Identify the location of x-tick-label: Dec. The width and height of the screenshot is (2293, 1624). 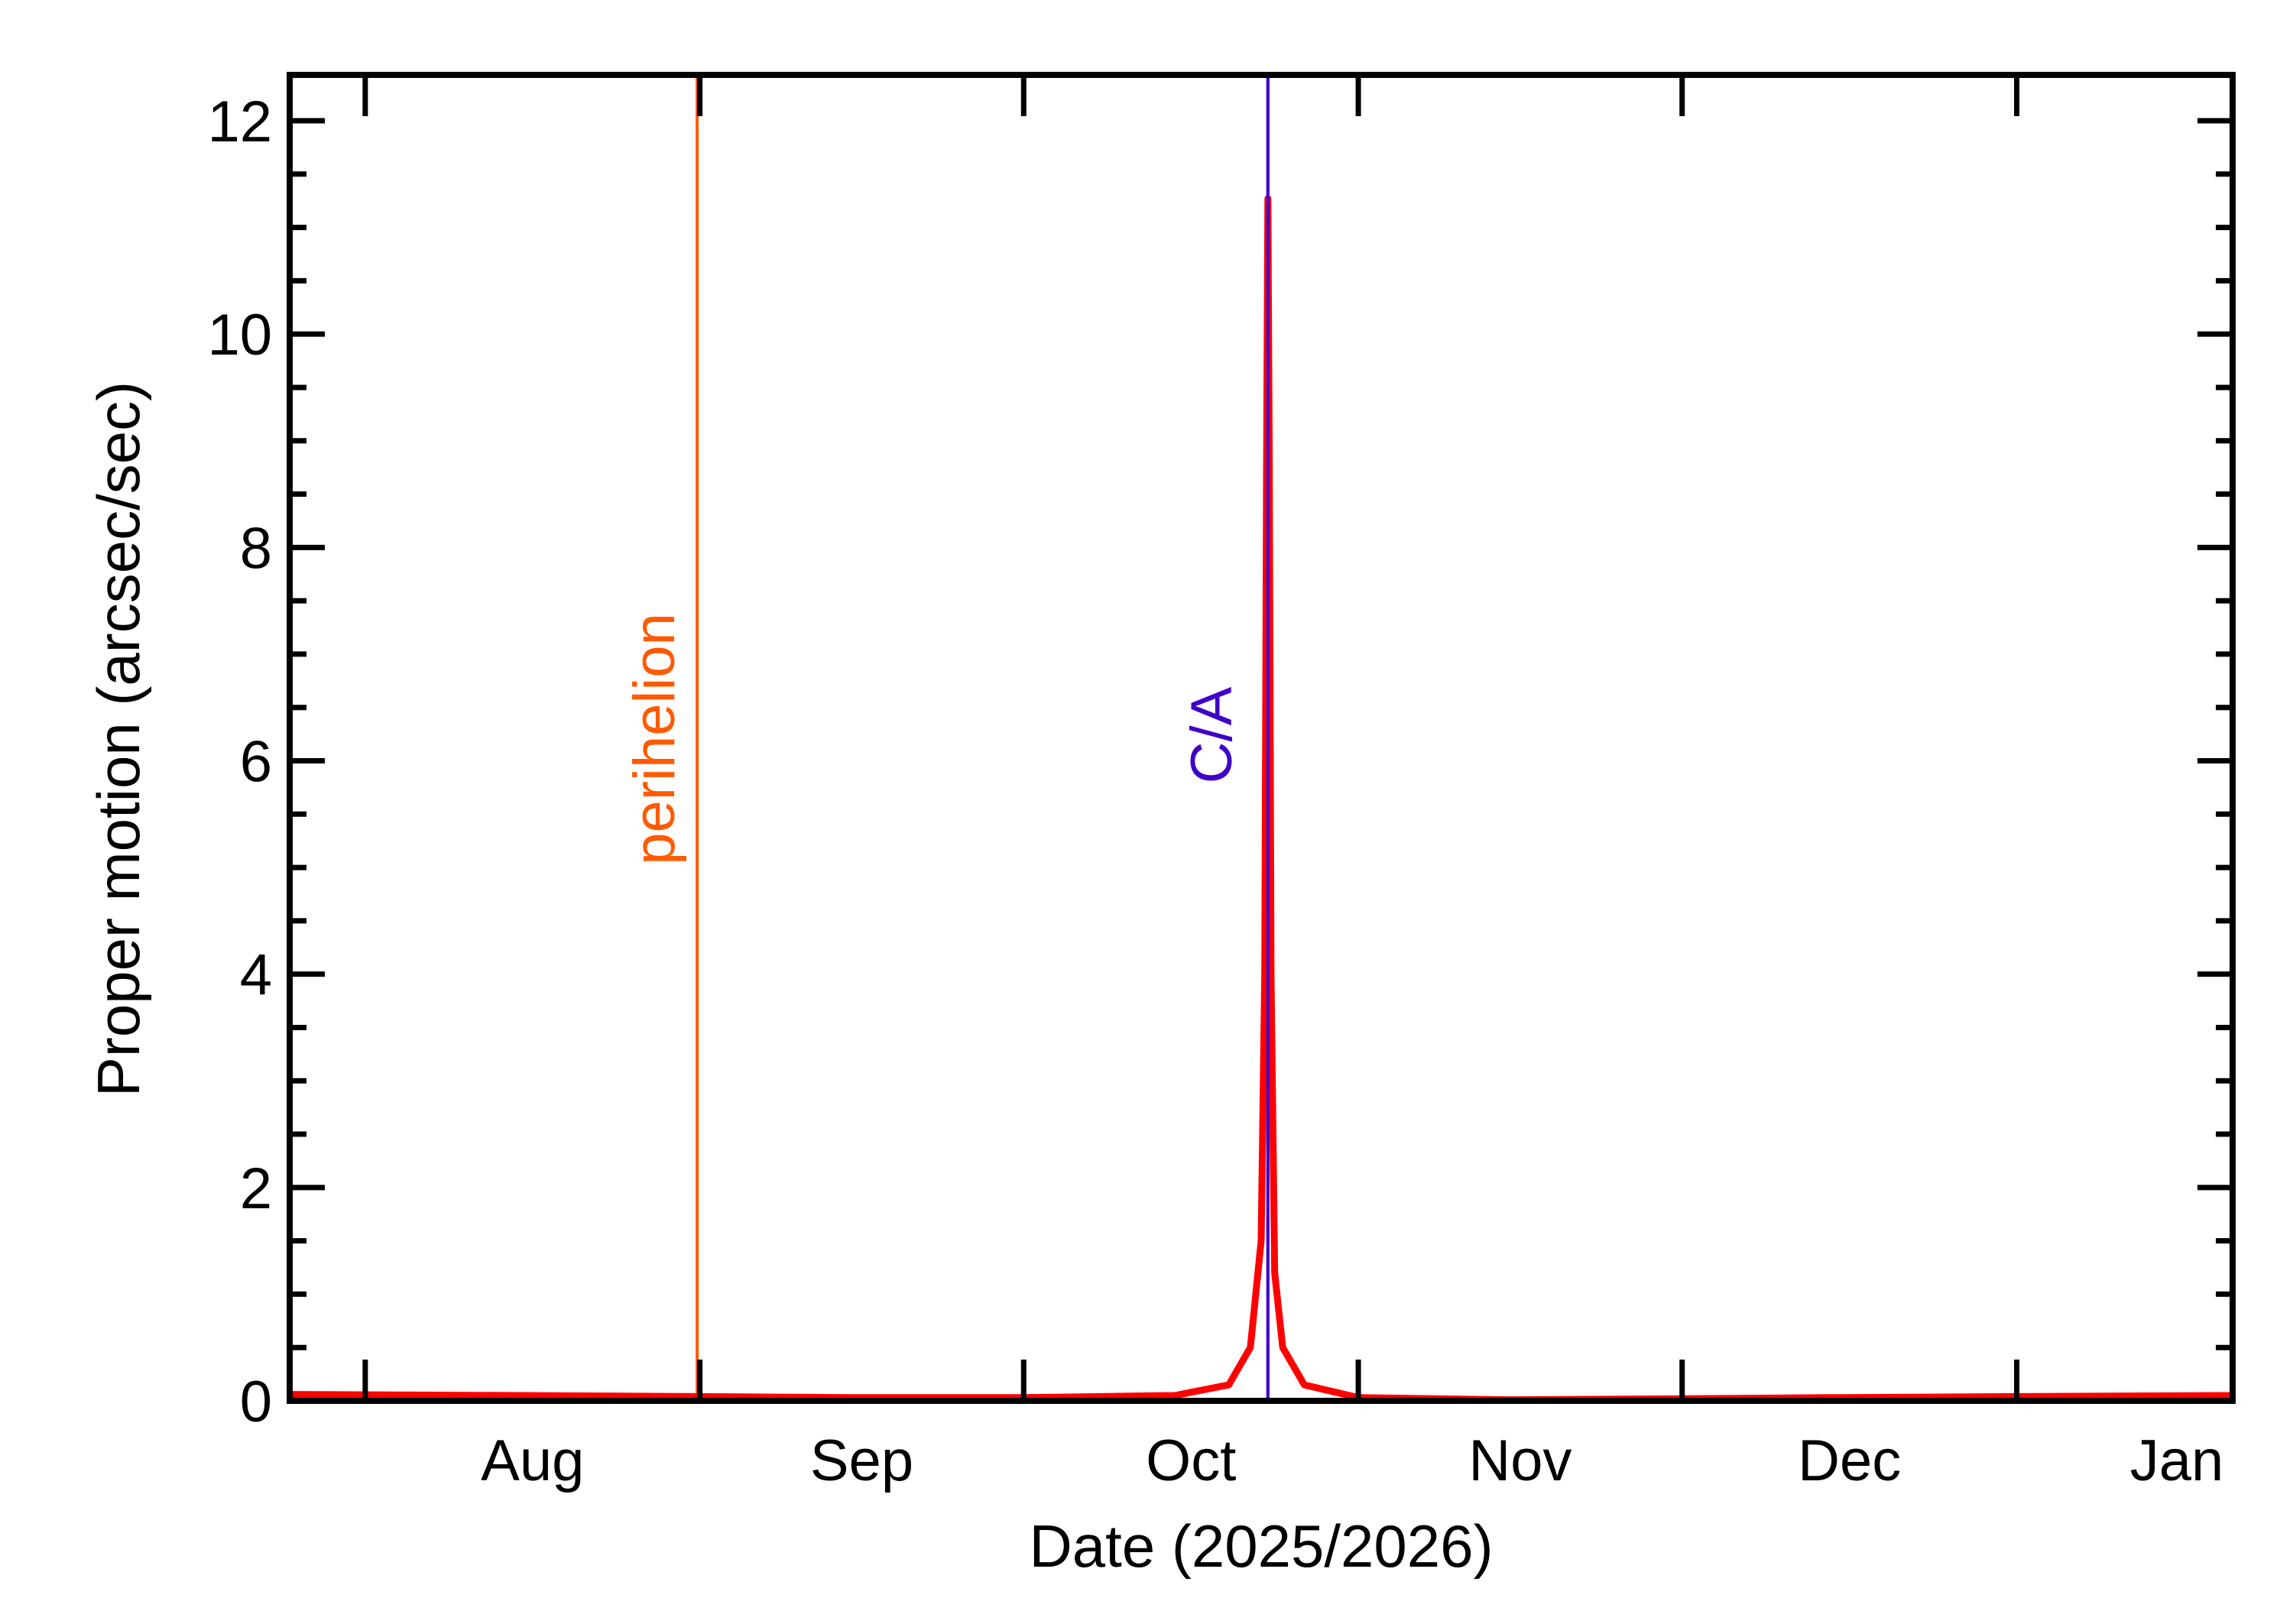
(1849, 1460).